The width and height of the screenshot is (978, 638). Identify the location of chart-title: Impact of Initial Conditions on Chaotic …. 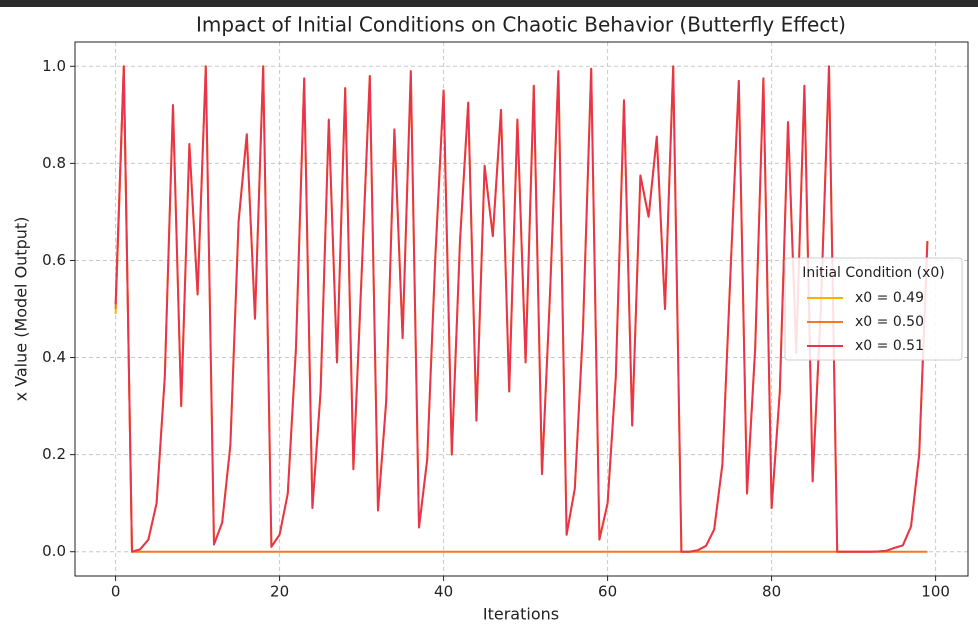
(521, 25).